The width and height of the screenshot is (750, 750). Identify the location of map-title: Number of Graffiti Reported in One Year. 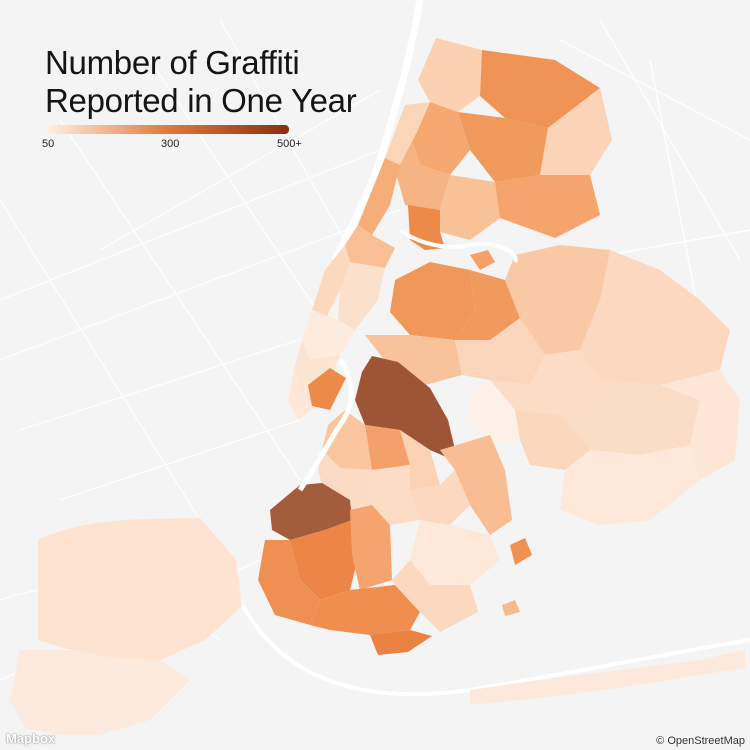
(201, 82).